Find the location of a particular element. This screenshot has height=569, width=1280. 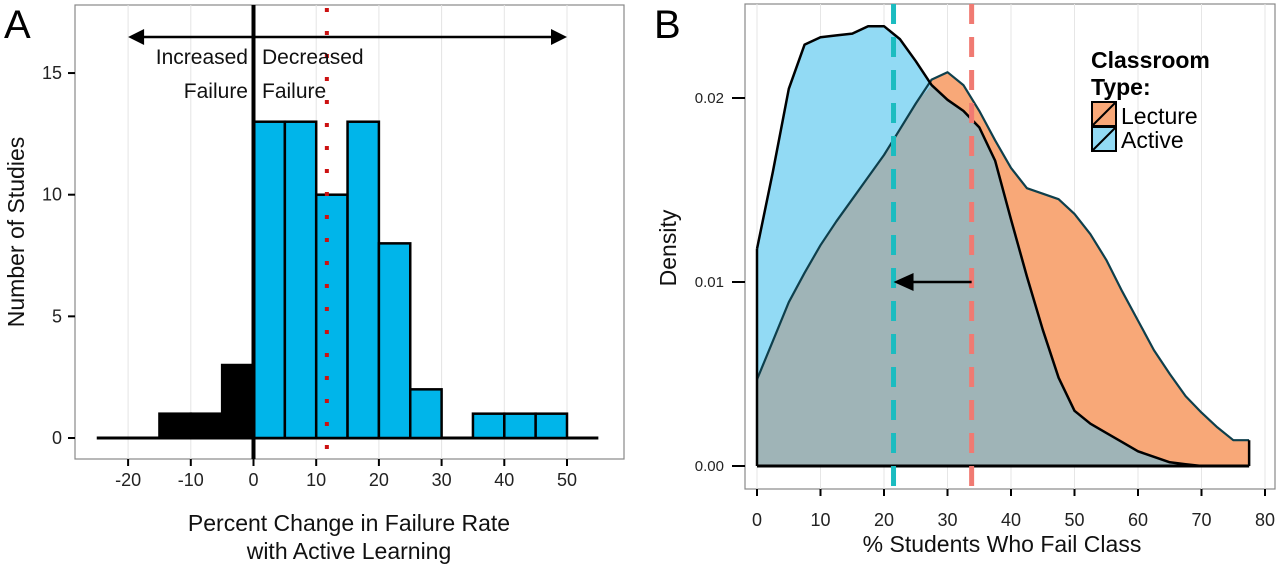

y-tick-label: 0.02 is located at coordinates (709, 98).